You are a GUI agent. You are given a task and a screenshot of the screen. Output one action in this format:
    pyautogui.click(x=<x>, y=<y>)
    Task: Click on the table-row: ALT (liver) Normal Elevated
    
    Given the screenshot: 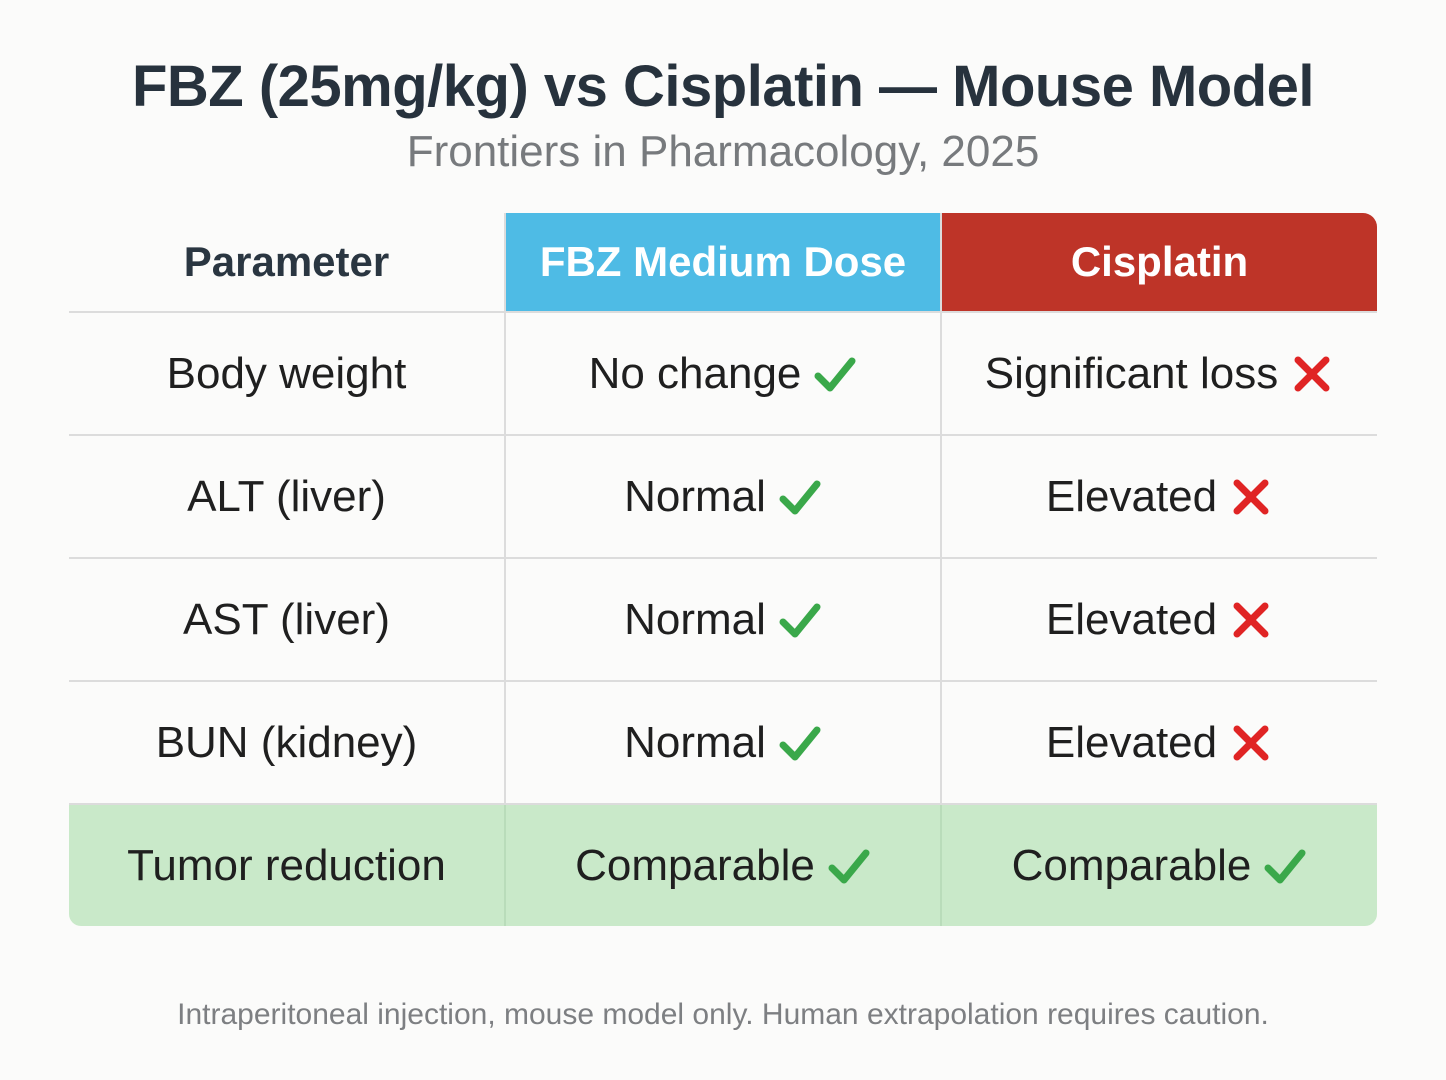 What is the action you would take?
    pyautogui.click(x=723, y=497)
    